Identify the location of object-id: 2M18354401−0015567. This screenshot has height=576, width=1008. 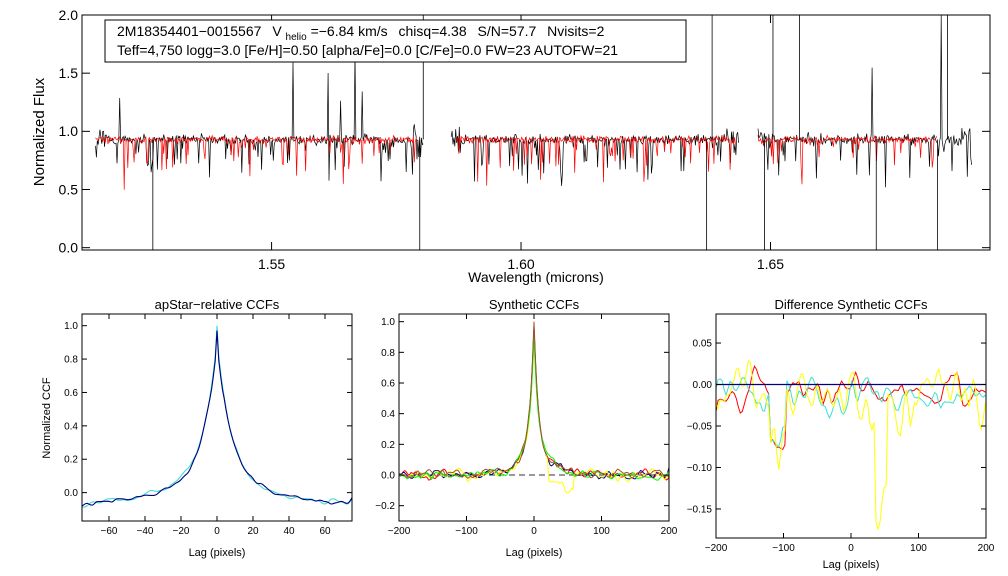
(189, 31).